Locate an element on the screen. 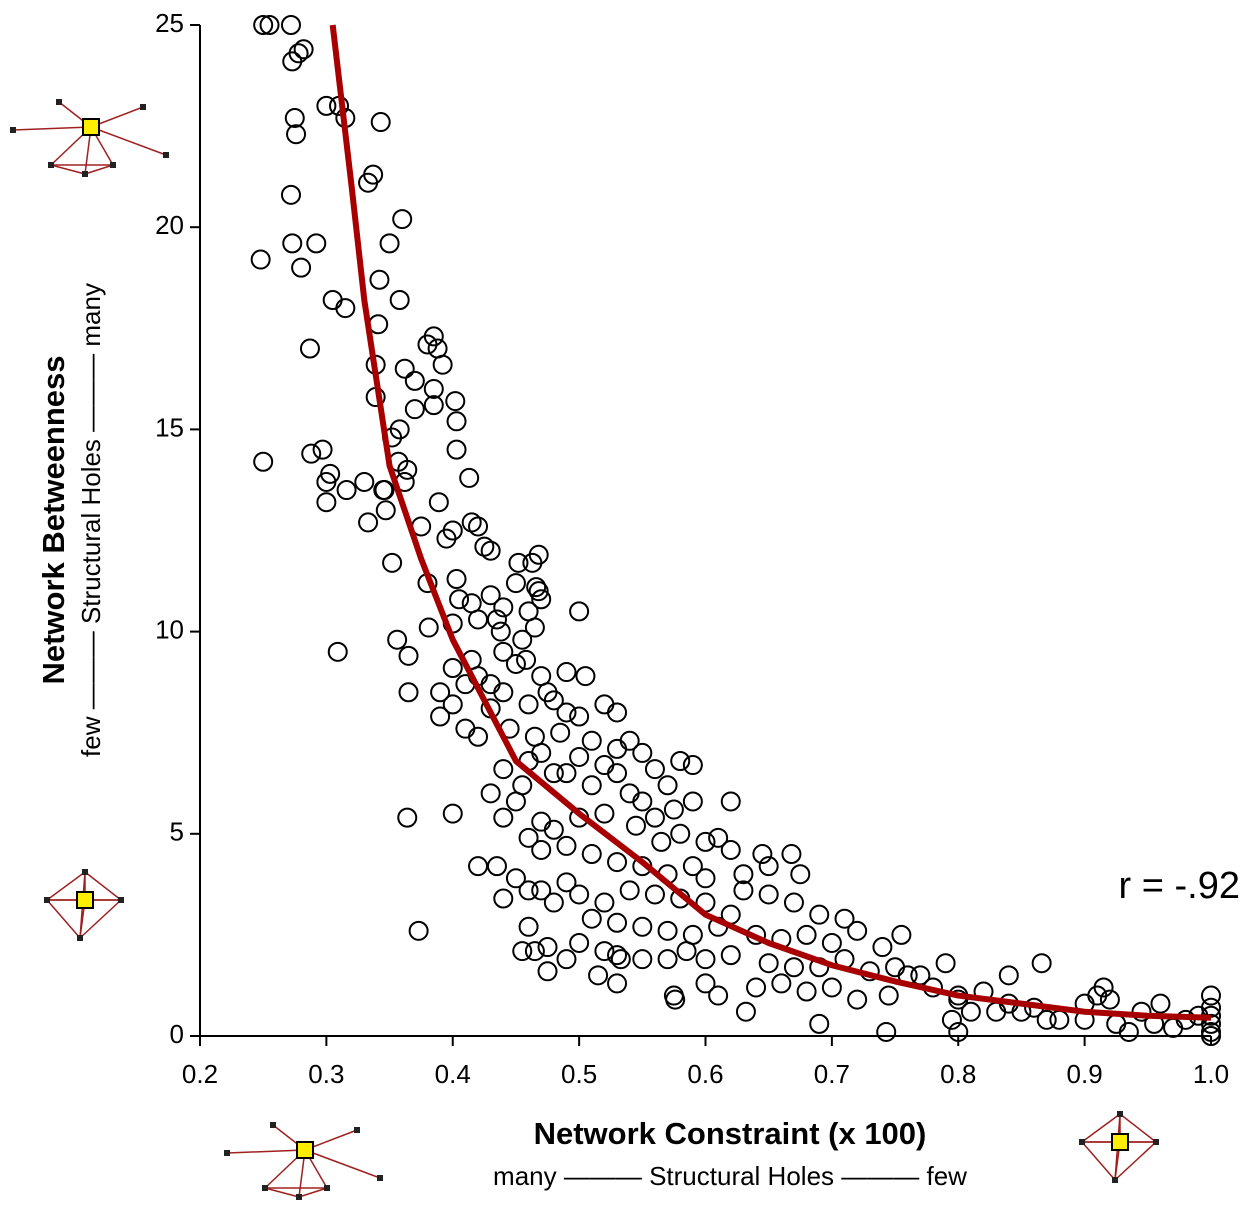 This screenshot has height=1209, width=1247. x-tick-label: 0.6 is located at coordinates (705, 1074).